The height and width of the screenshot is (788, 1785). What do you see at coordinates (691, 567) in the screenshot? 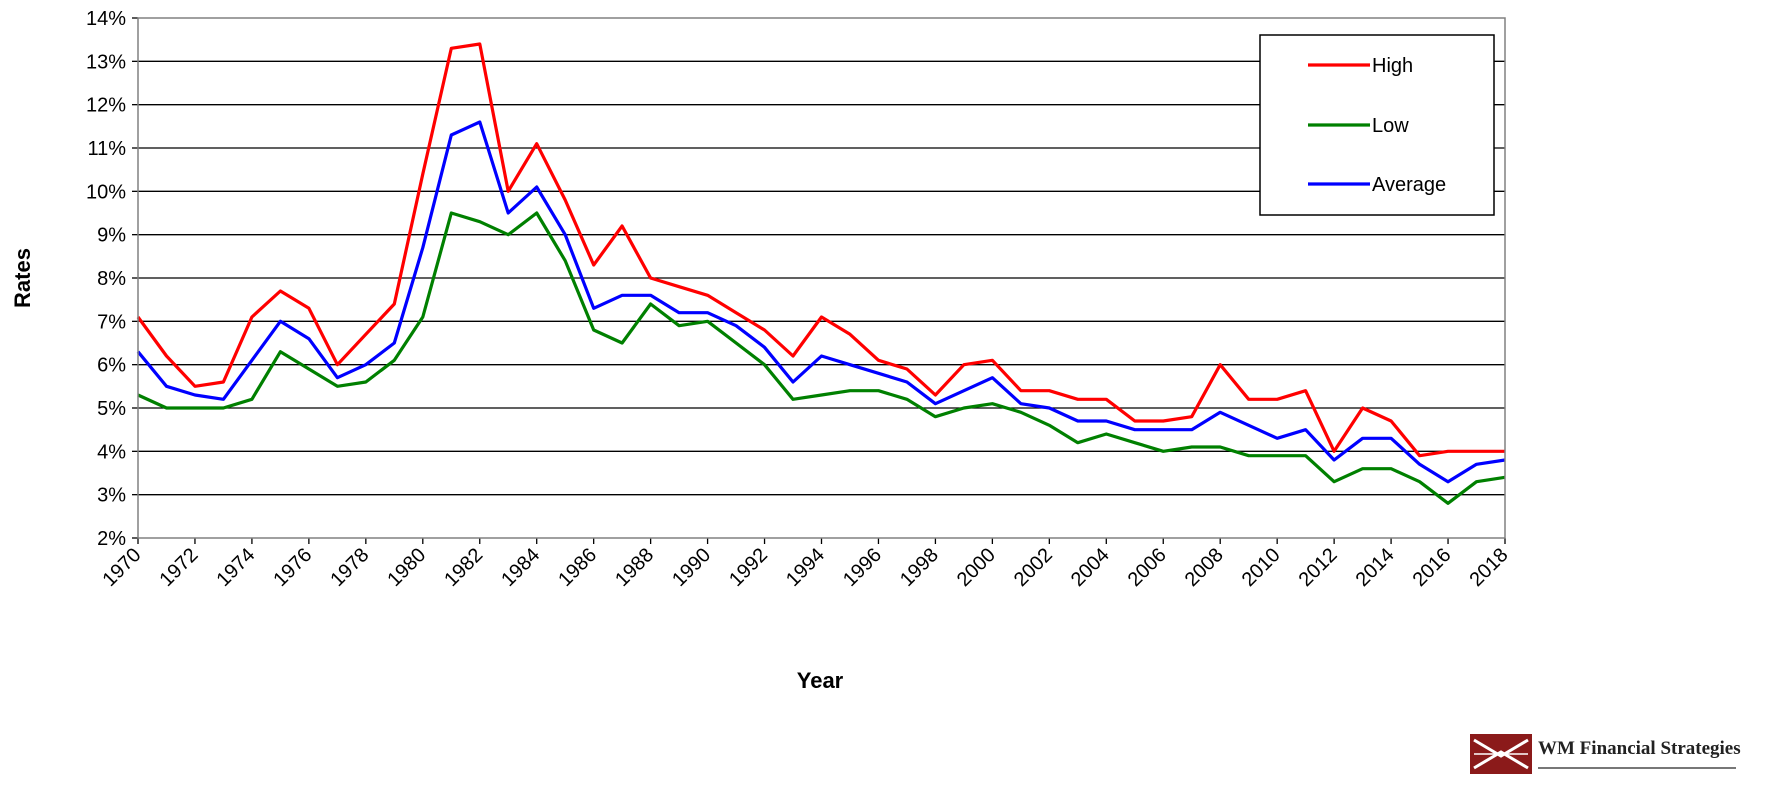
I see `x-tick-label: 1990` at bounding box center [691, 567].